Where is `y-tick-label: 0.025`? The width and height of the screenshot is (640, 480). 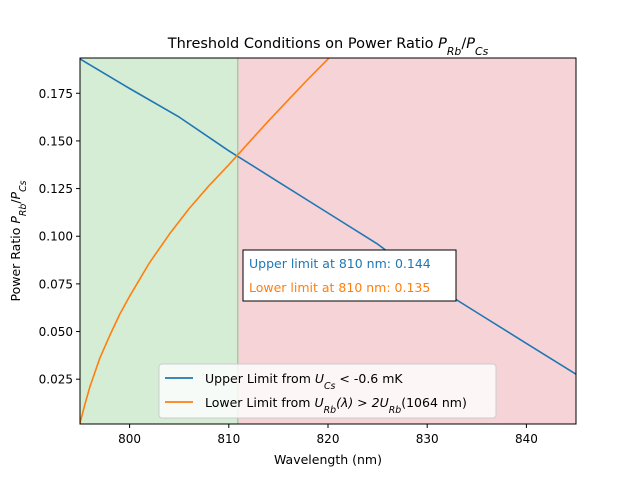
y-tick-label: 0.025 is located at coordinates (56, 380).